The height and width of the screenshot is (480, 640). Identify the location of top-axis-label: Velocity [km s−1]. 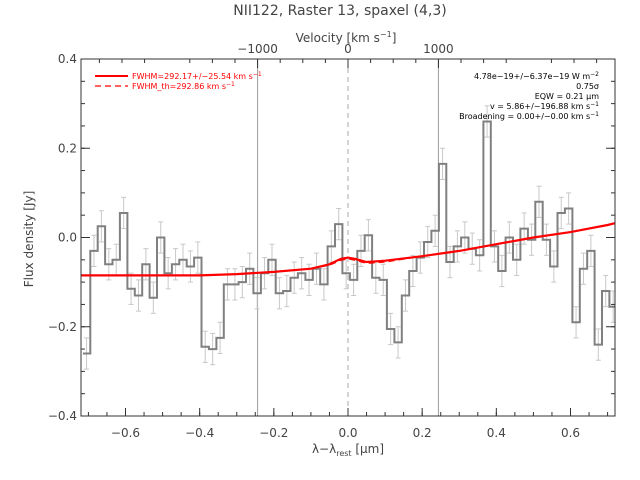
(346, 37).